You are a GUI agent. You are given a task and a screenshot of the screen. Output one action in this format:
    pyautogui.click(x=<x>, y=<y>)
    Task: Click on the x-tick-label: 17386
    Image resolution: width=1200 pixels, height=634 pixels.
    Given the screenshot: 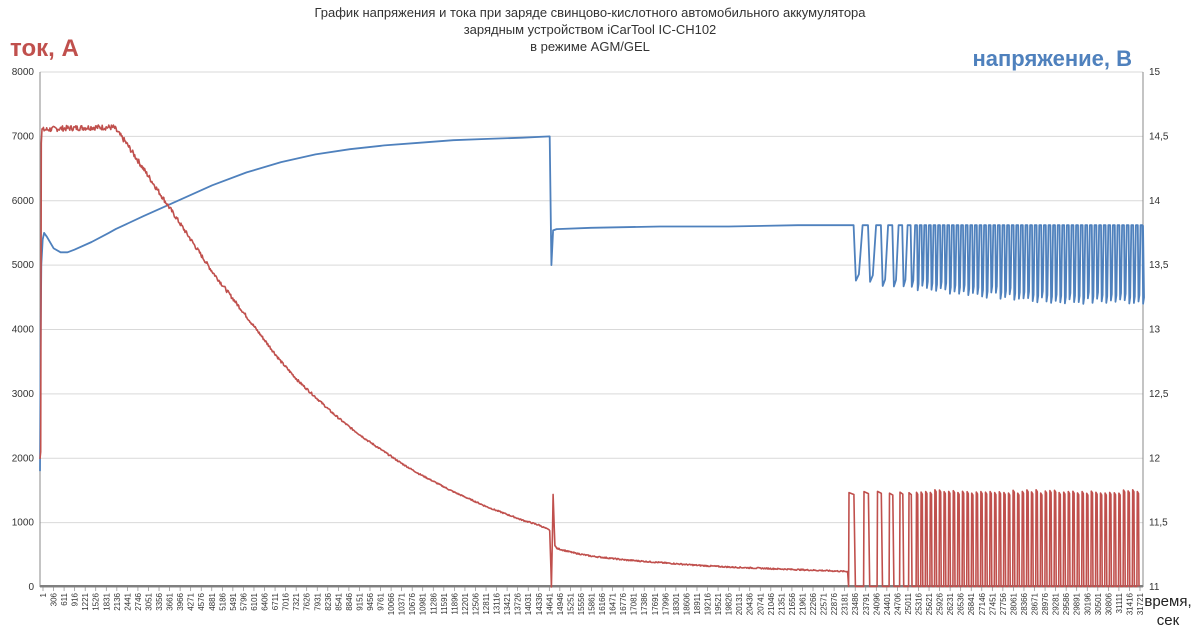 What is the action you would take?
    pyautogui.click(x=644, y=603)
    